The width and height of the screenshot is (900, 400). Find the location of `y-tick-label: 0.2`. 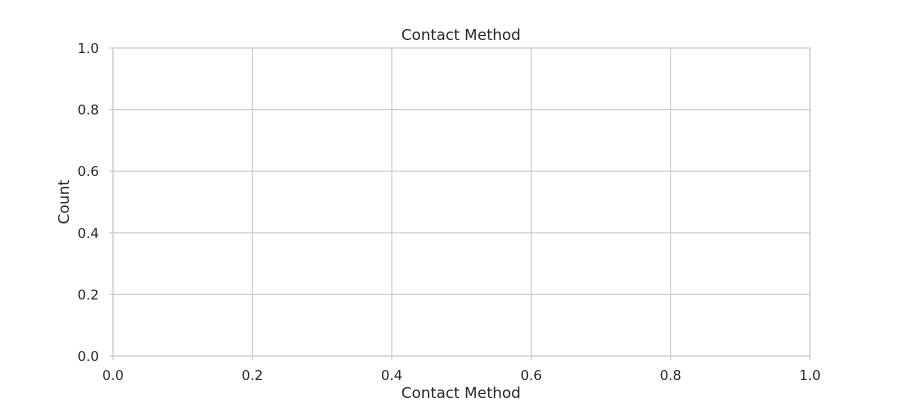

y-tick-label: 0.2 is located at coordinates (88, 295).